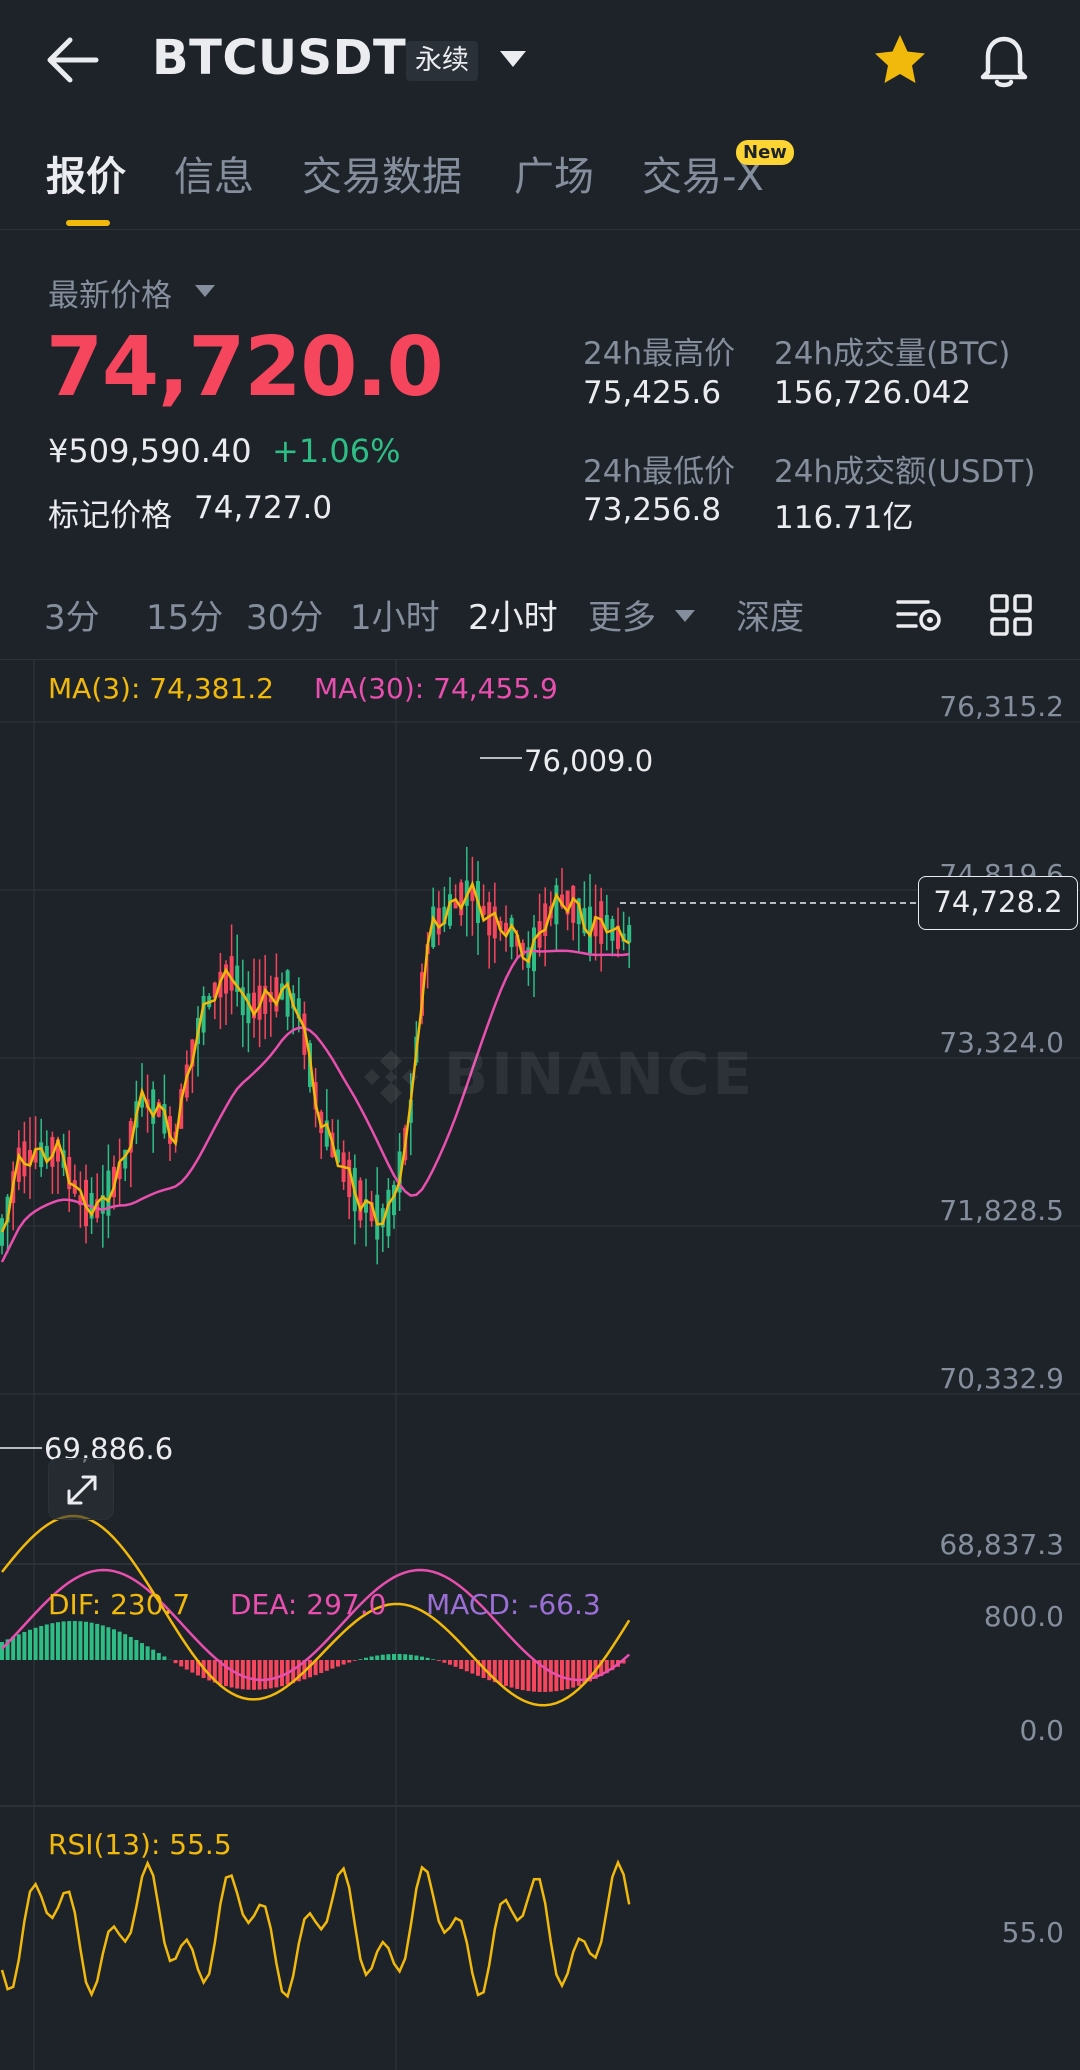 This screenshot has height=2070, width=1080. I want to click on new-badge: New, so click(765, 152).